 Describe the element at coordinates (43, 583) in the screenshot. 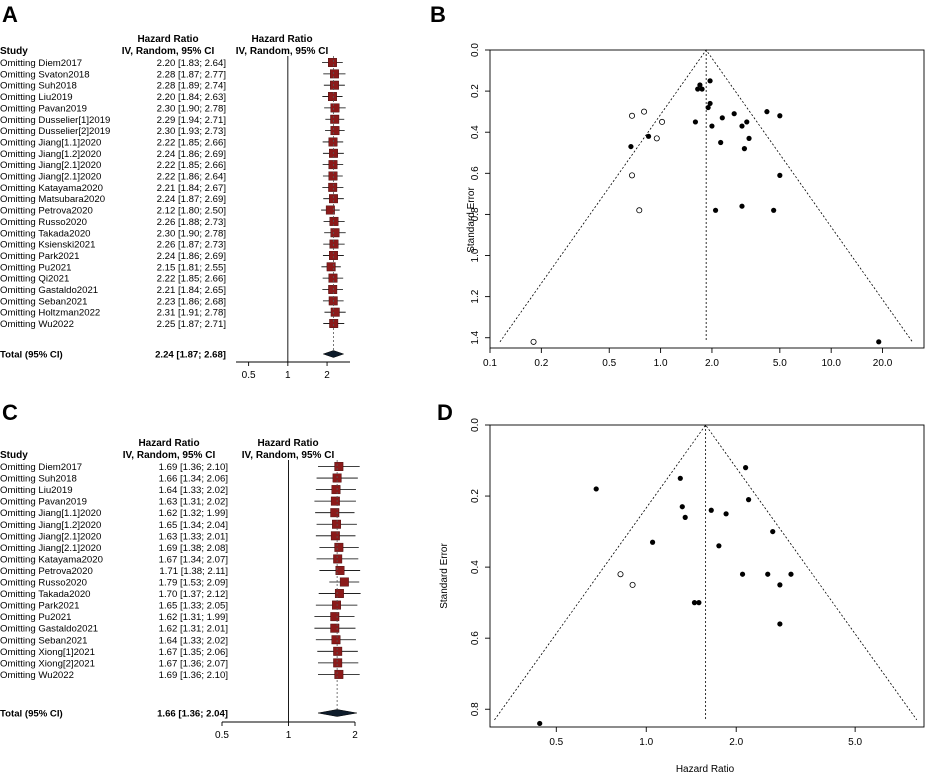

I see `study-label: Omitting Russo2020` at that location.